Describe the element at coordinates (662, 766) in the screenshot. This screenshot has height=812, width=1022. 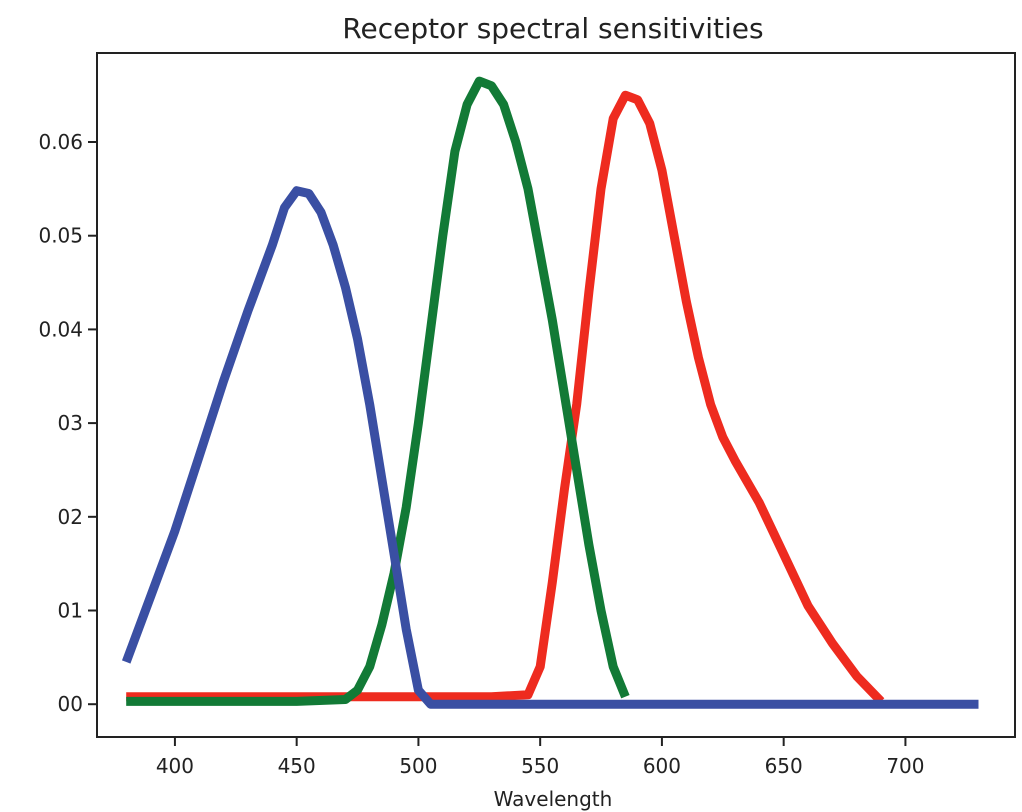
I see `x-tick-label-5: 600` at that location.